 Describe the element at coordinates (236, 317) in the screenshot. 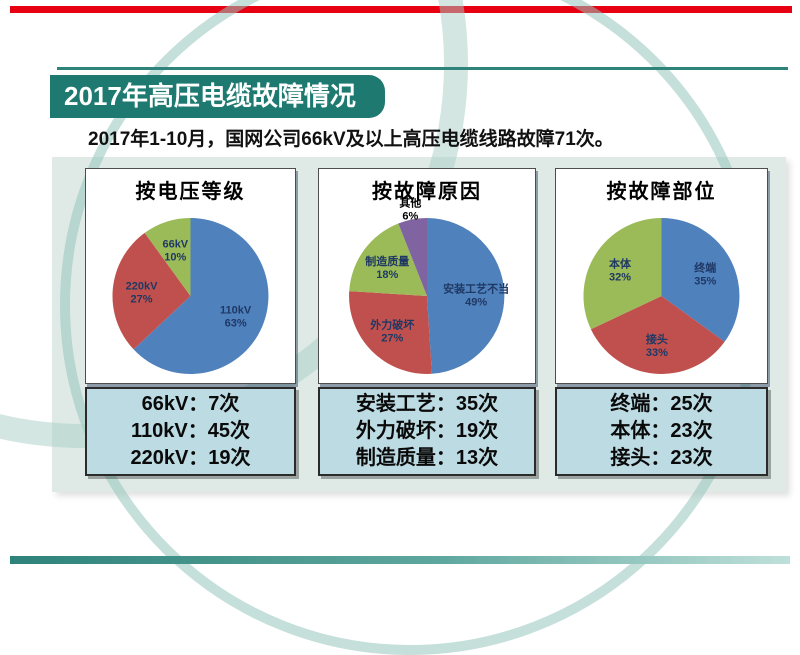

I see `pie-slice-label: 110kV 63%` at that location.